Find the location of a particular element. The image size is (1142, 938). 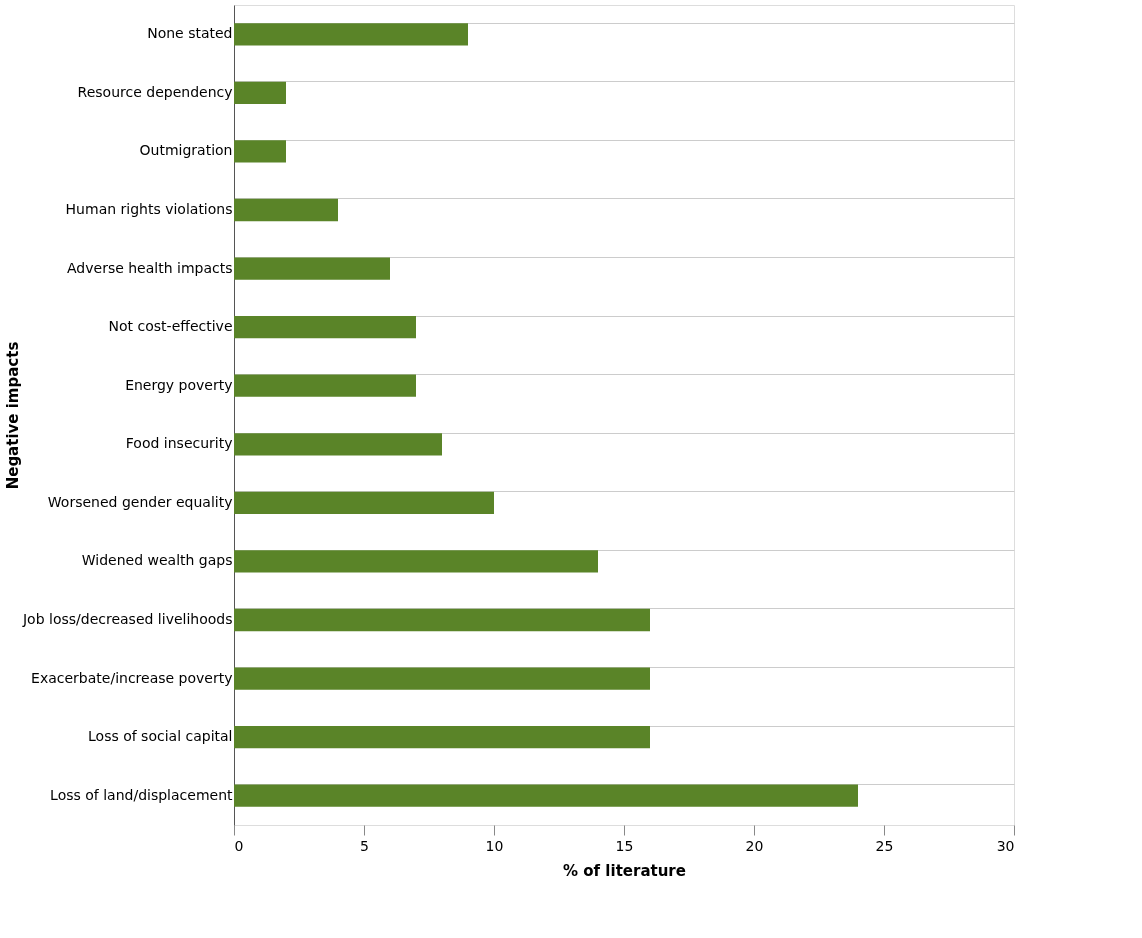

y-tick-label: Resource dependency is located at coordinates (155, 91).